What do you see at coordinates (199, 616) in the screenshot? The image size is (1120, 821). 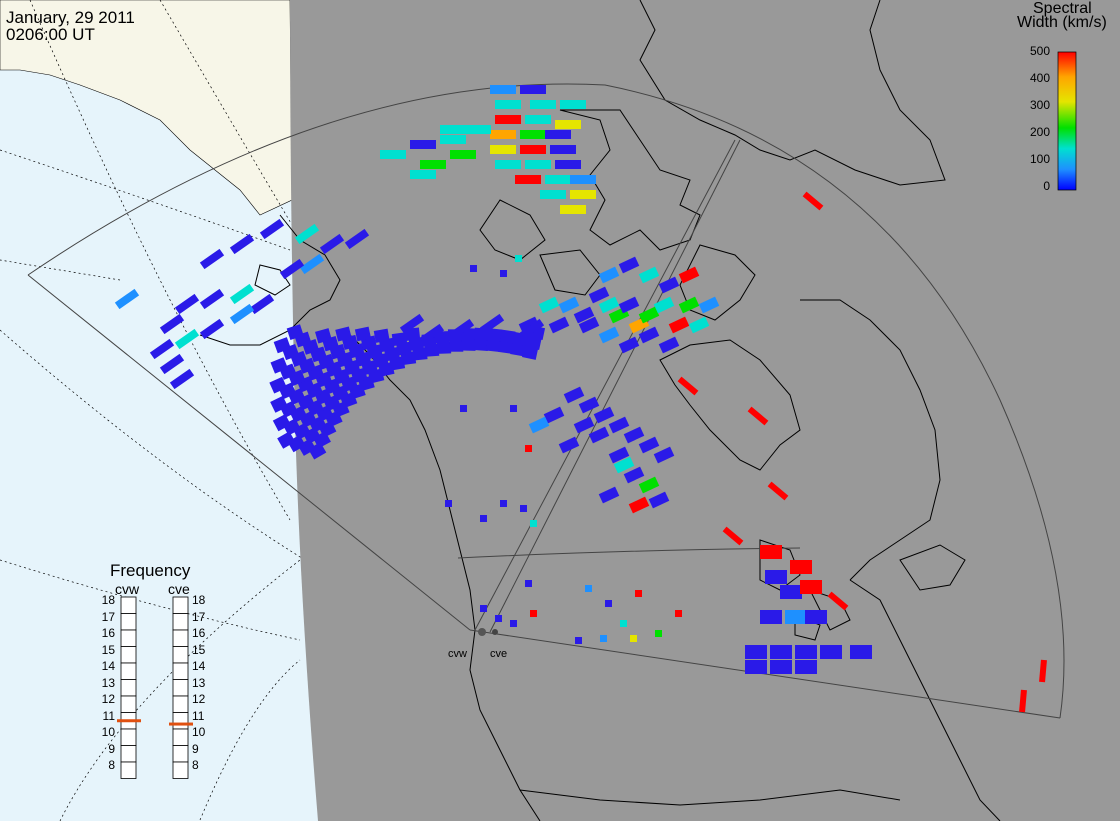 I see `frequency-scale-label-right: 17` at bounding box center [199, 616].